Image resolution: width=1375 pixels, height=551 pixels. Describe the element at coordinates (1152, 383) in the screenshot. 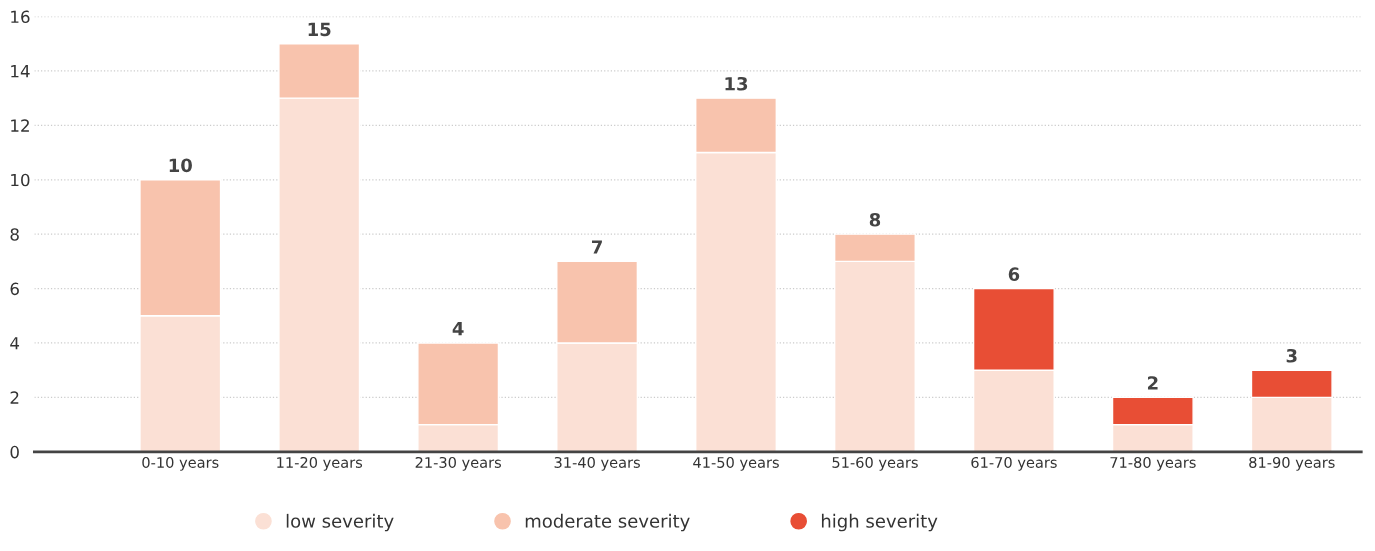

I see `total-label: 2` at that location.